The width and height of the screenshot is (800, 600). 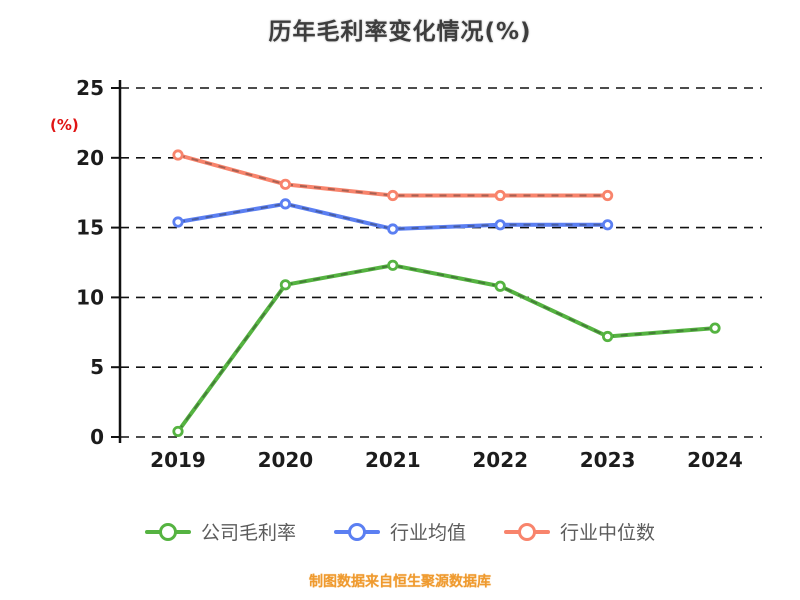 I want to click on legend-item-industry-median: 行业中位数, so click(x=579, y=531).